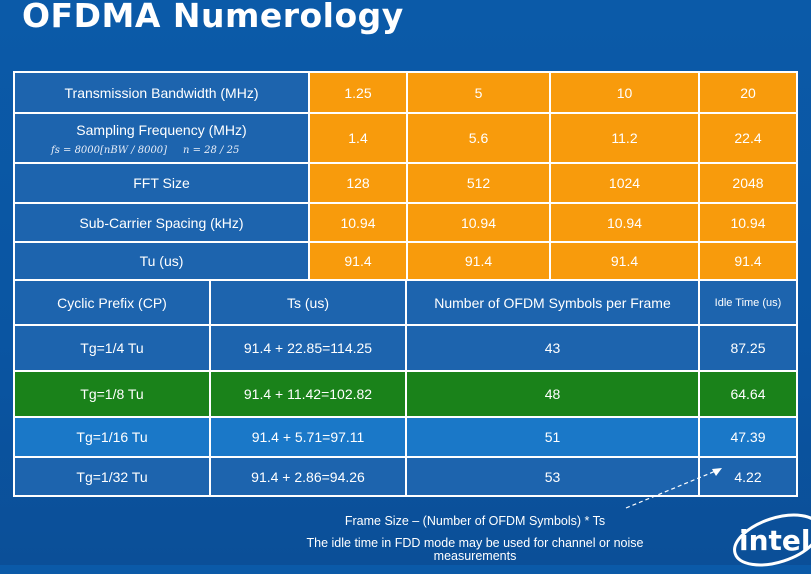 The width and height of the screenshot is (811, 574). What do you see at coordinates (358, 183) in the screenshot?
I see `value-cell: 128` at bounding box center [358, 183].